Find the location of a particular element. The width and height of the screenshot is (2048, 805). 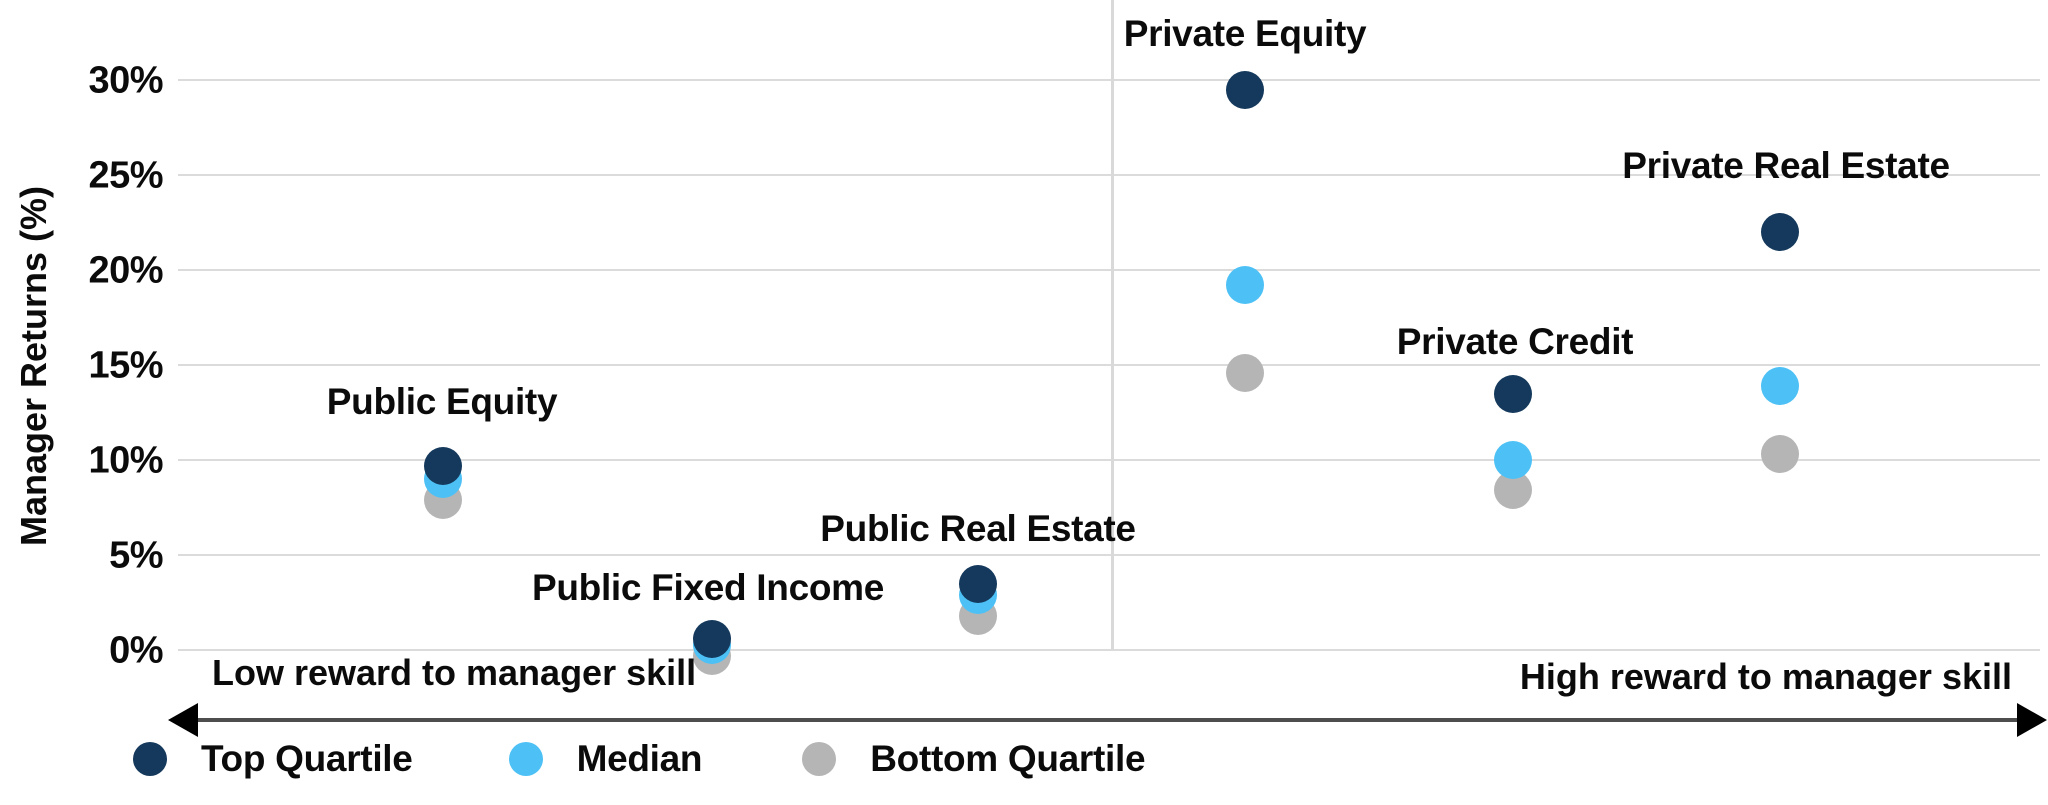

bottom-quartile-dot-private-real-estate is located at coordinates (1780, 454).